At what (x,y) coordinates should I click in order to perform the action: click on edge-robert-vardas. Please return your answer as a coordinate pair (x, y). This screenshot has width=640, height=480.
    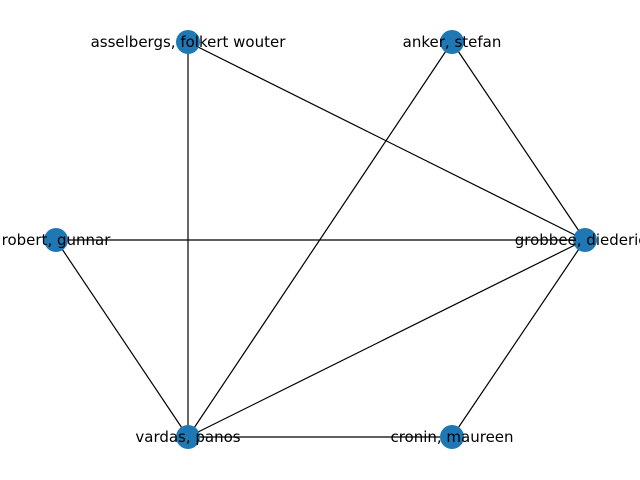
    Looking at the image, I should click on (122, 338).